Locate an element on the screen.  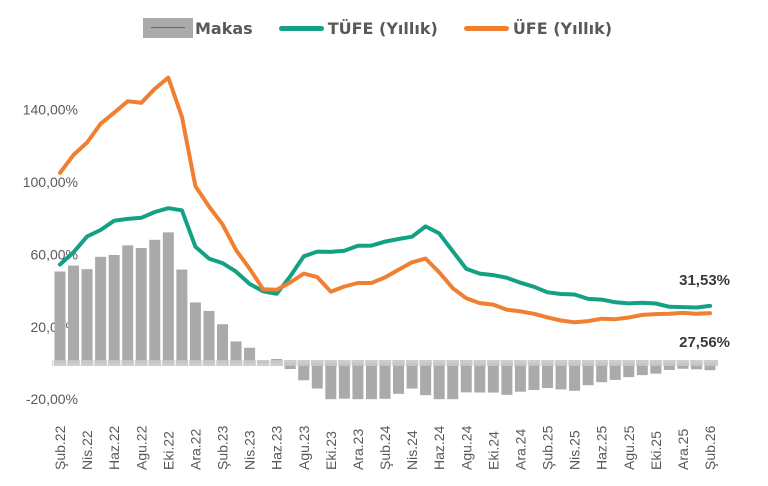
x-tick-label: Eki.25 is located at coordinates (656, 450).